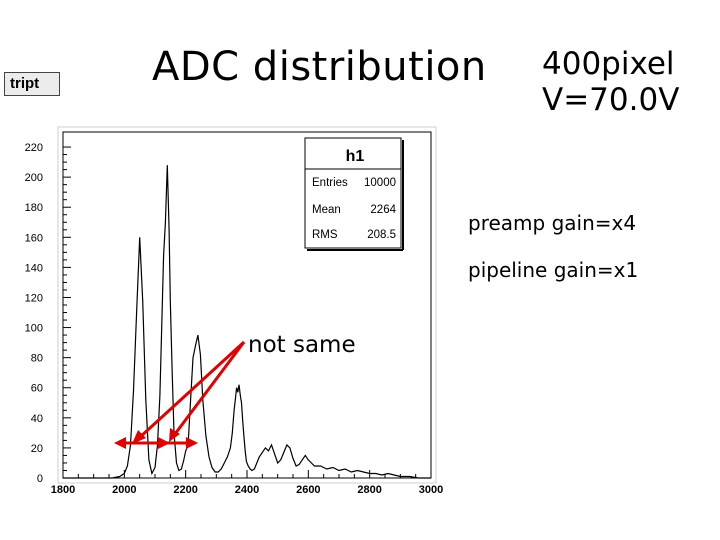  Describe the element at coordinates (431, 490) in the screenshot. I see `x-tick-label: 3000` at that location.